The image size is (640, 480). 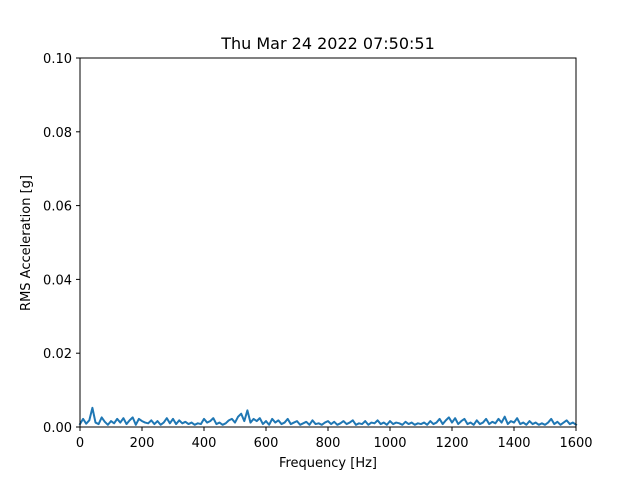 What do you see at coordinates (327, 43) in the screenshot?
I see `chart-title: Thu Mar 24 2022 07:50:51` at bounding box center [327, 43].